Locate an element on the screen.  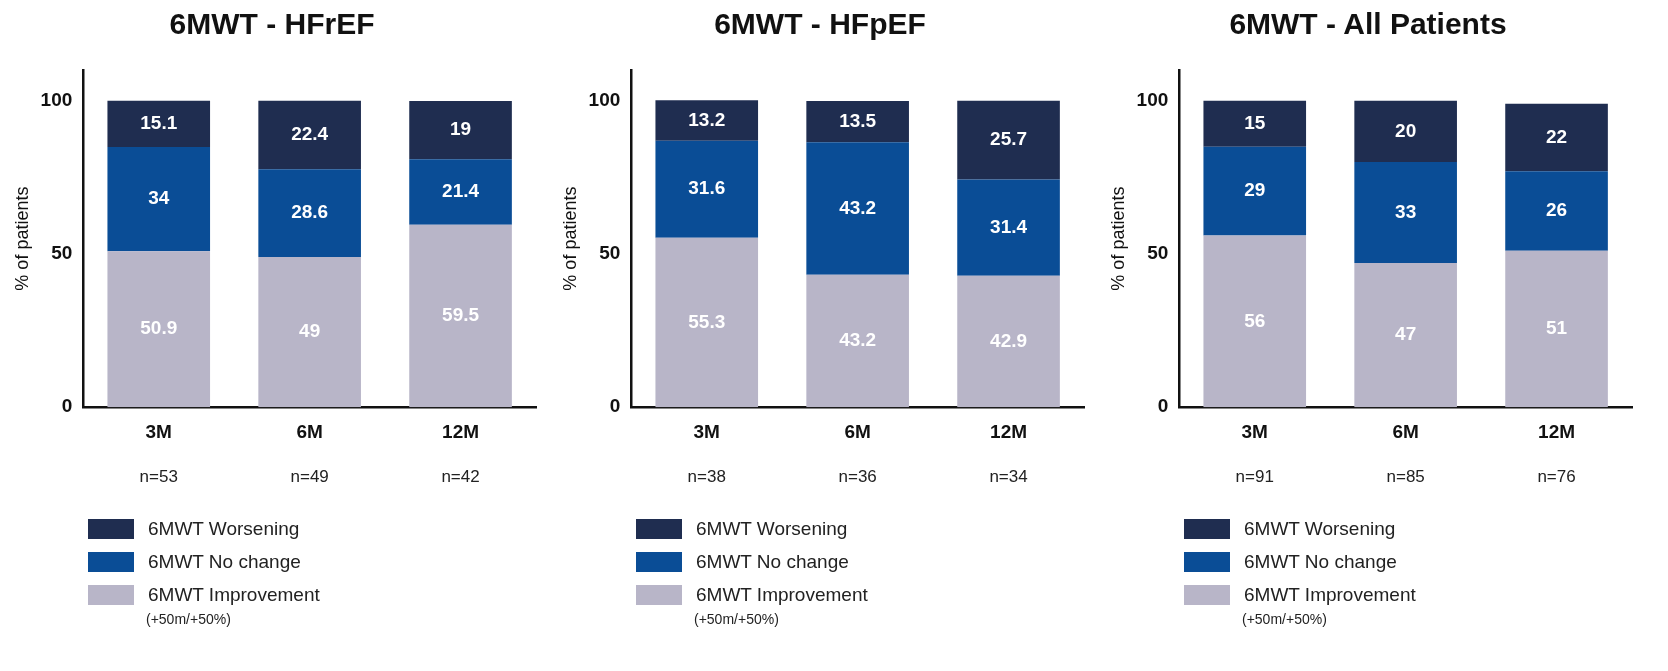
data-label: 20 is located at coordinates (1406, 130).